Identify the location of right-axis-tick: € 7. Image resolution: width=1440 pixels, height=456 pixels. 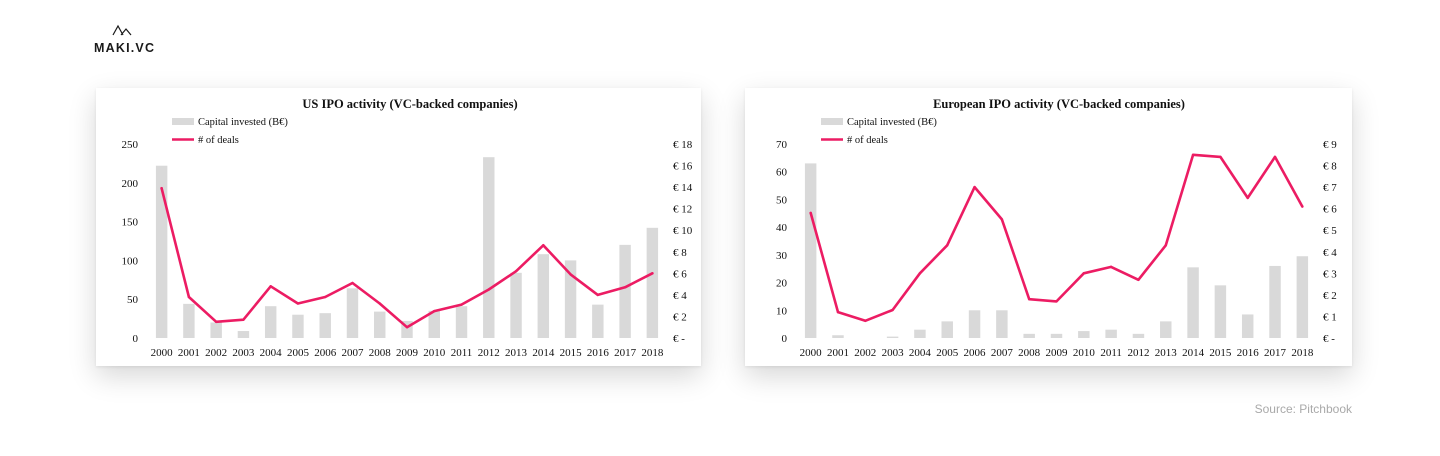
(1330, 188).